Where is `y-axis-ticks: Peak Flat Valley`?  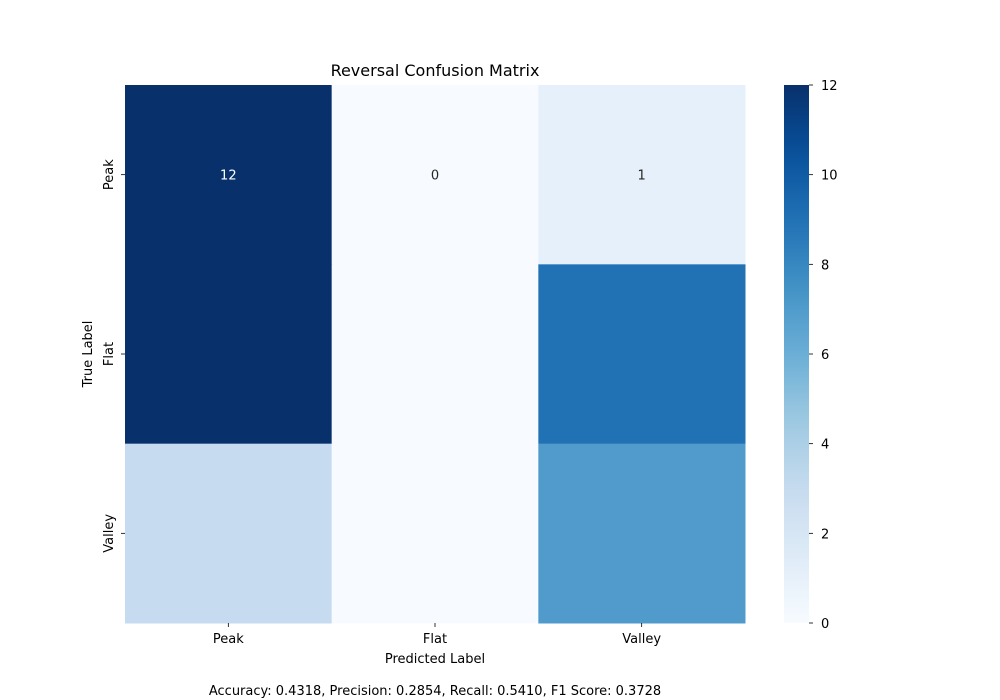
y-axis-ticks: Peak Flat Valley is located at coordinates (113, 356).